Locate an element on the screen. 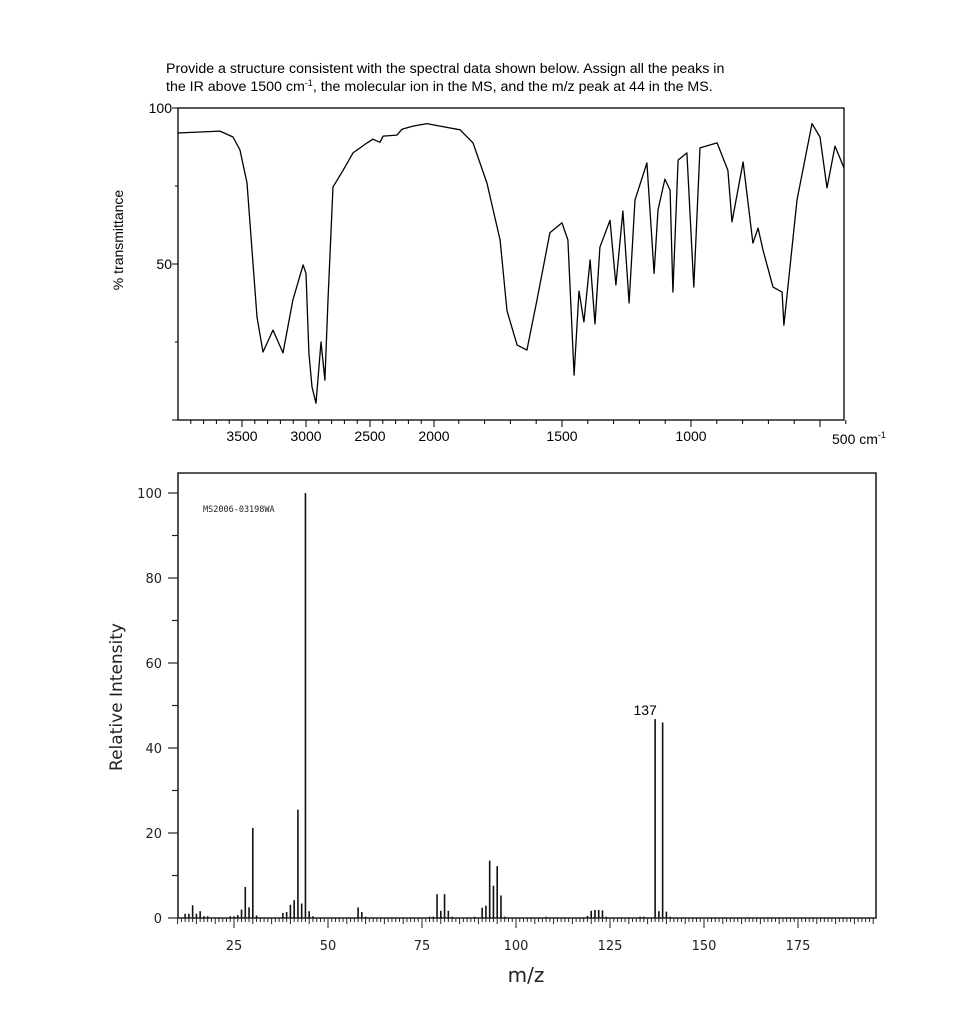 This screenshot has width=956, height=1024. y-tick-label: 60 is located at coordinates (153, 664).